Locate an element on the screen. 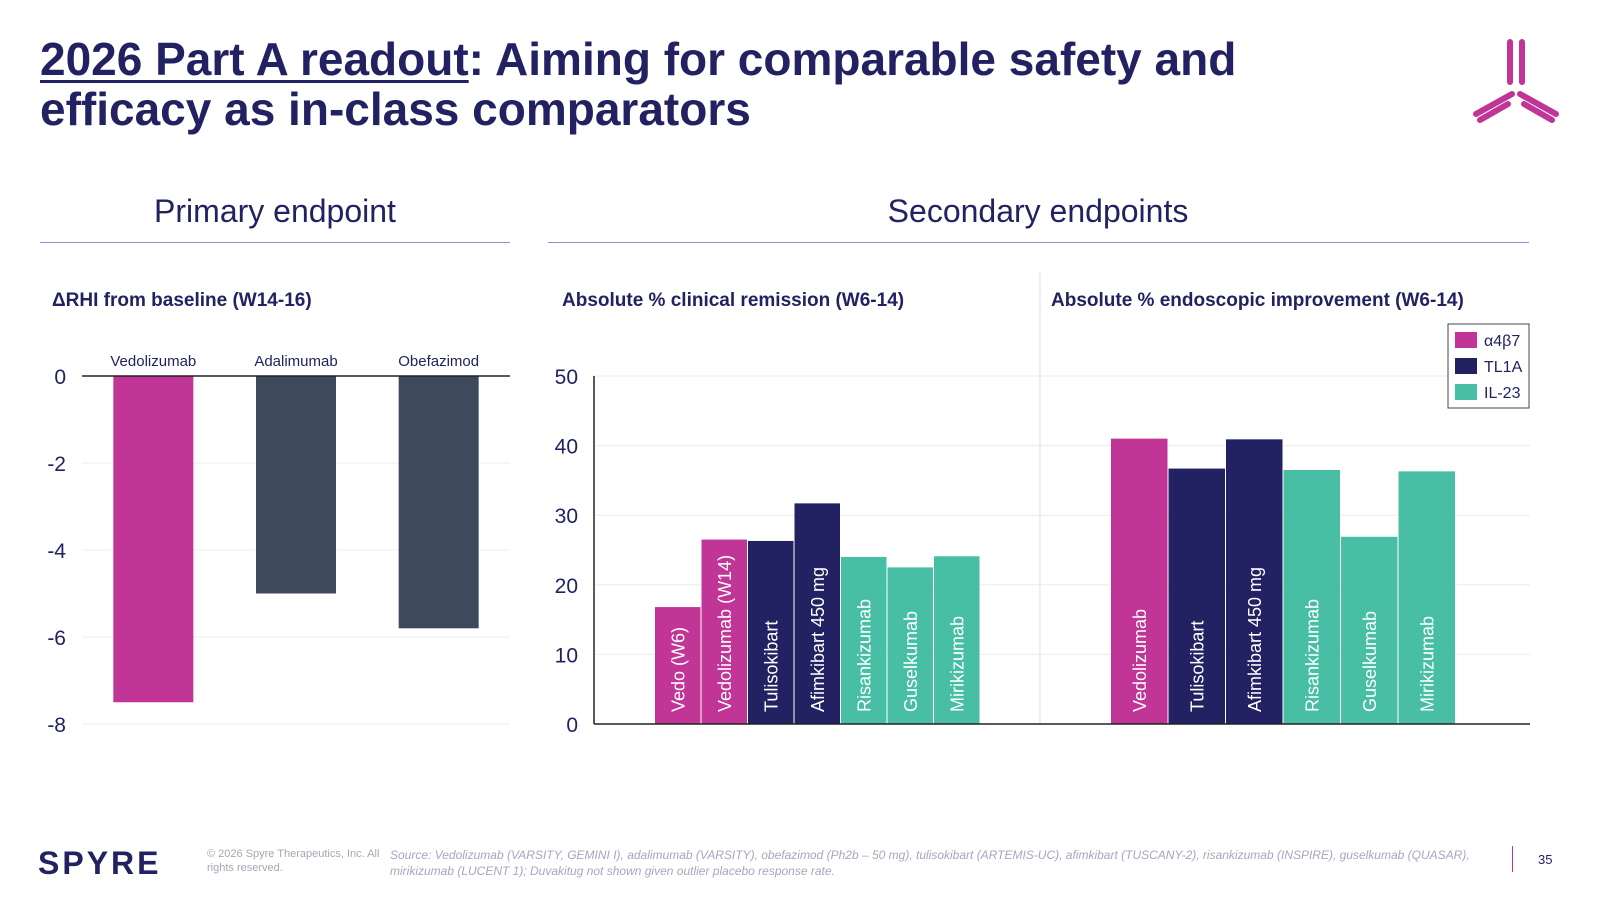 The width and height of the screenshot is (1600, 900). rhi-bar-vedolizumab is located at coordinates (153, 539).